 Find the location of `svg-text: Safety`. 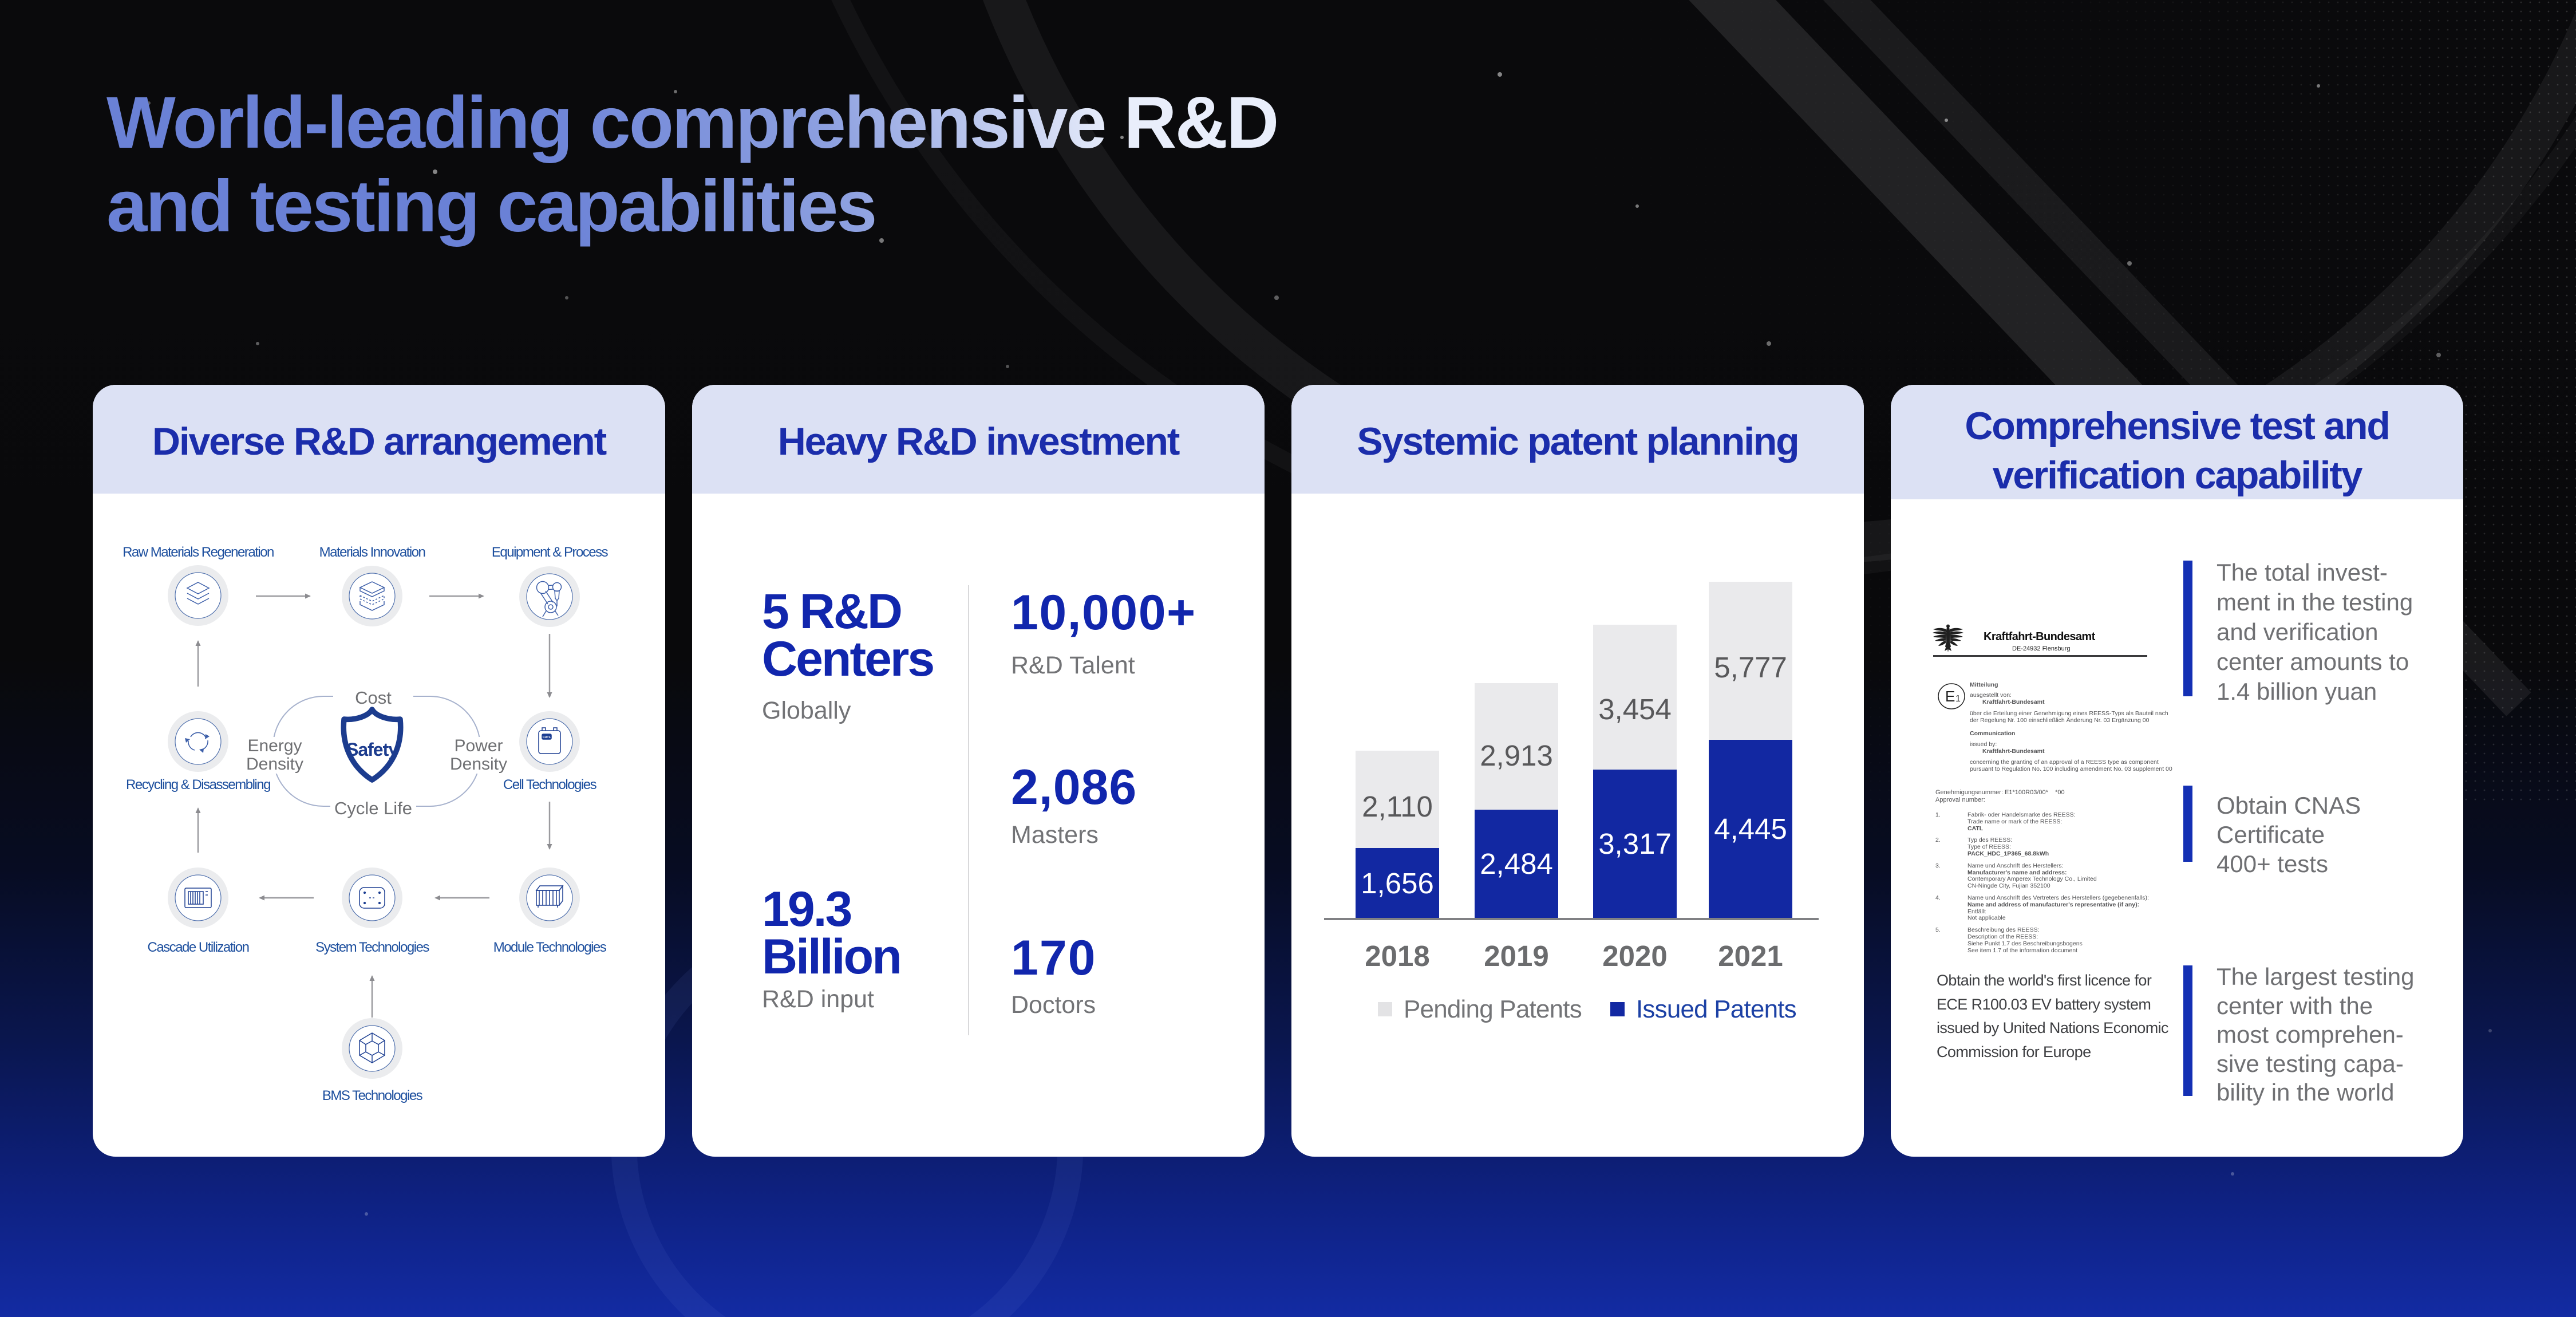

svg-text: Safety is located at coordinates (372, 749).